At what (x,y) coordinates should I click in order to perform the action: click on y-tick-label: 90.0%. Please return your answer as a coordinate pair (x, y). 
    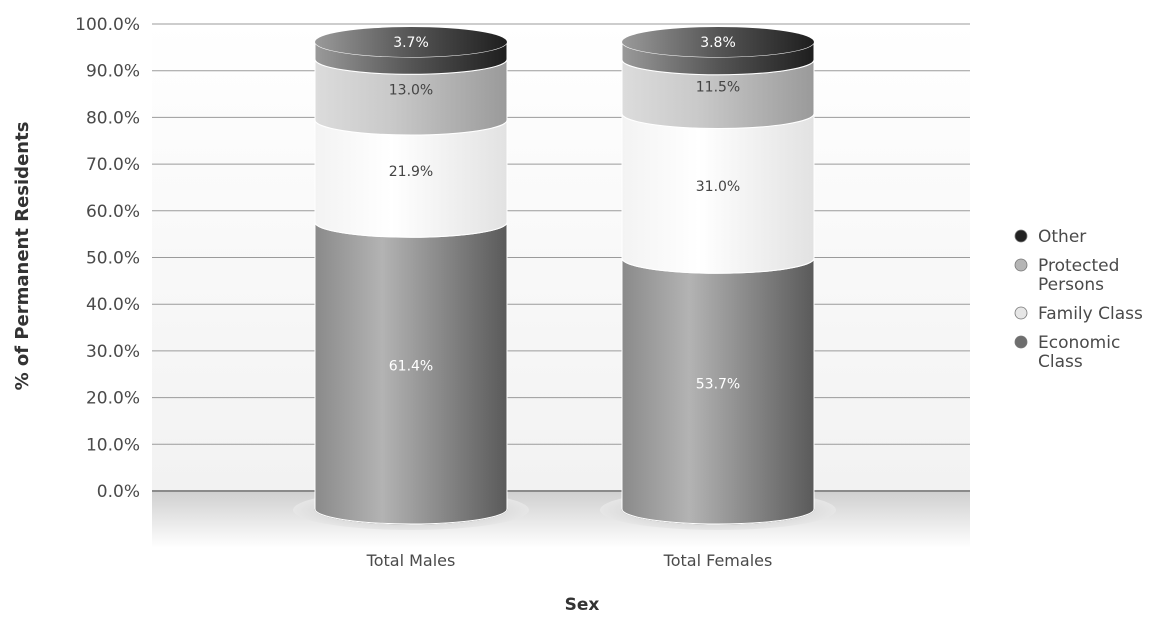
    Looking at the image, I should click on (113, 72).